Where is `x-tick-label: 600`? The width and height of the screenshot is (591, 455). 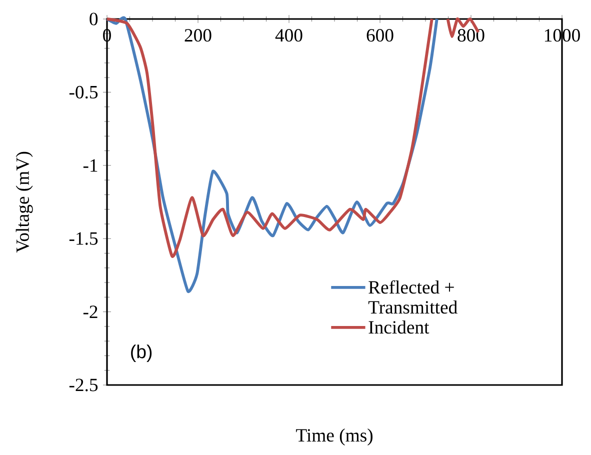 x-tick-label: 600 is located at coordinates (380, 35).